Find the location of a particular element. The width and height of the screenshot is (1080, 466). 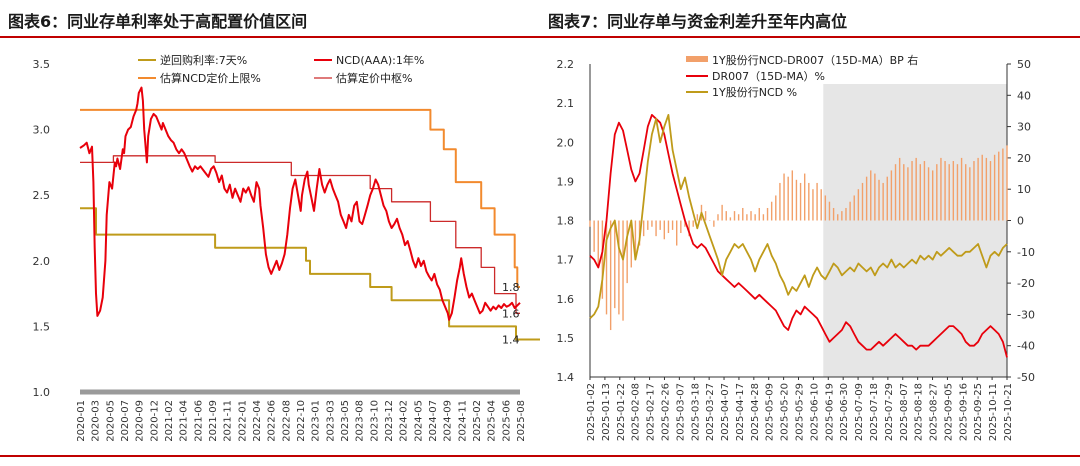

chart2-xtick-label: 2025-02-26 is located at coordinates (665, 412).